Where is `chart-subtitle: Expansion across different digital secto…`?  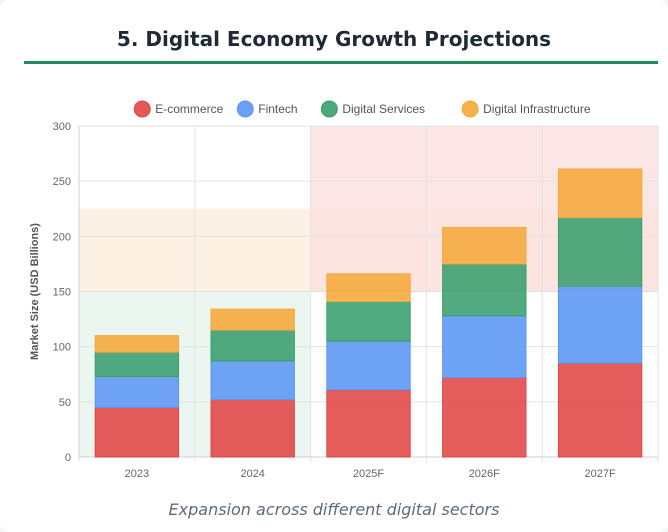
chart-subtitle: Expansion across different digital secto… is located at coordinates (334, 509).